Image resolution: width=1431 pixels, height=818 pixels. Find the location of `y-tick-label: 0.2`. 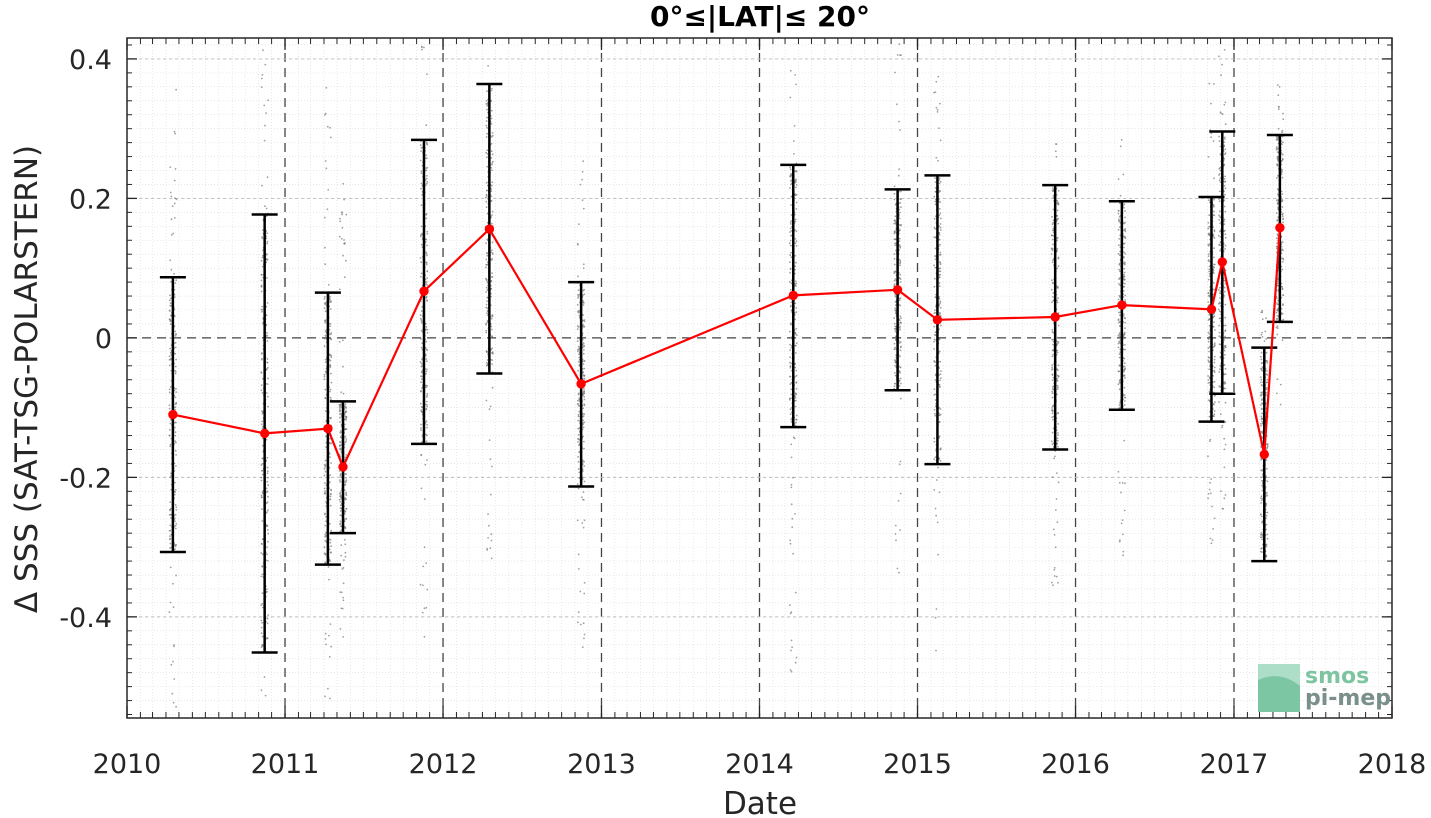

y-tick-label: 0.2 is located at coordinates (90, 199).